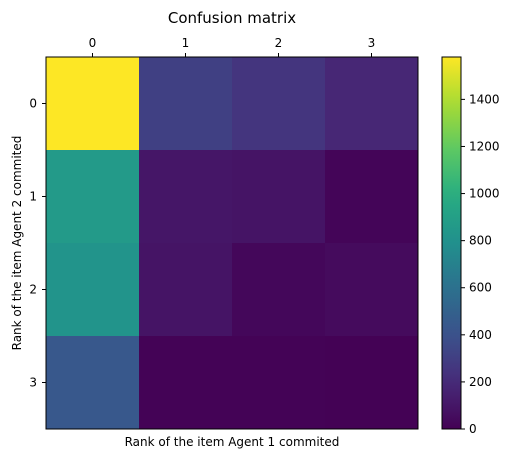  I want to click on colorbar, so click(451, 243).